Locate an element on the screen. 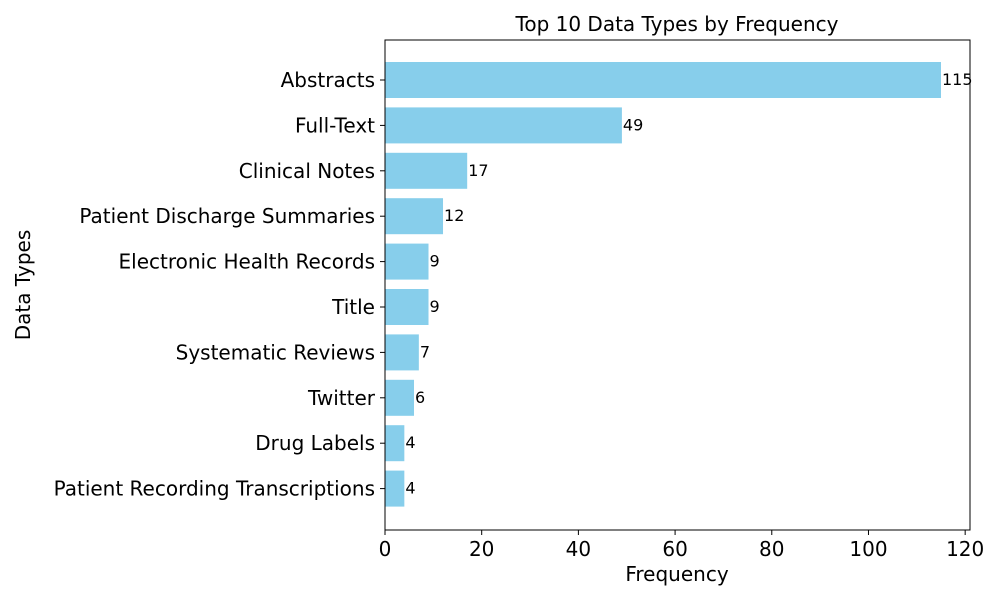 This screenshot has height=600, width=1000. bar-value-label: 6 is located at coordinates (420, 397).